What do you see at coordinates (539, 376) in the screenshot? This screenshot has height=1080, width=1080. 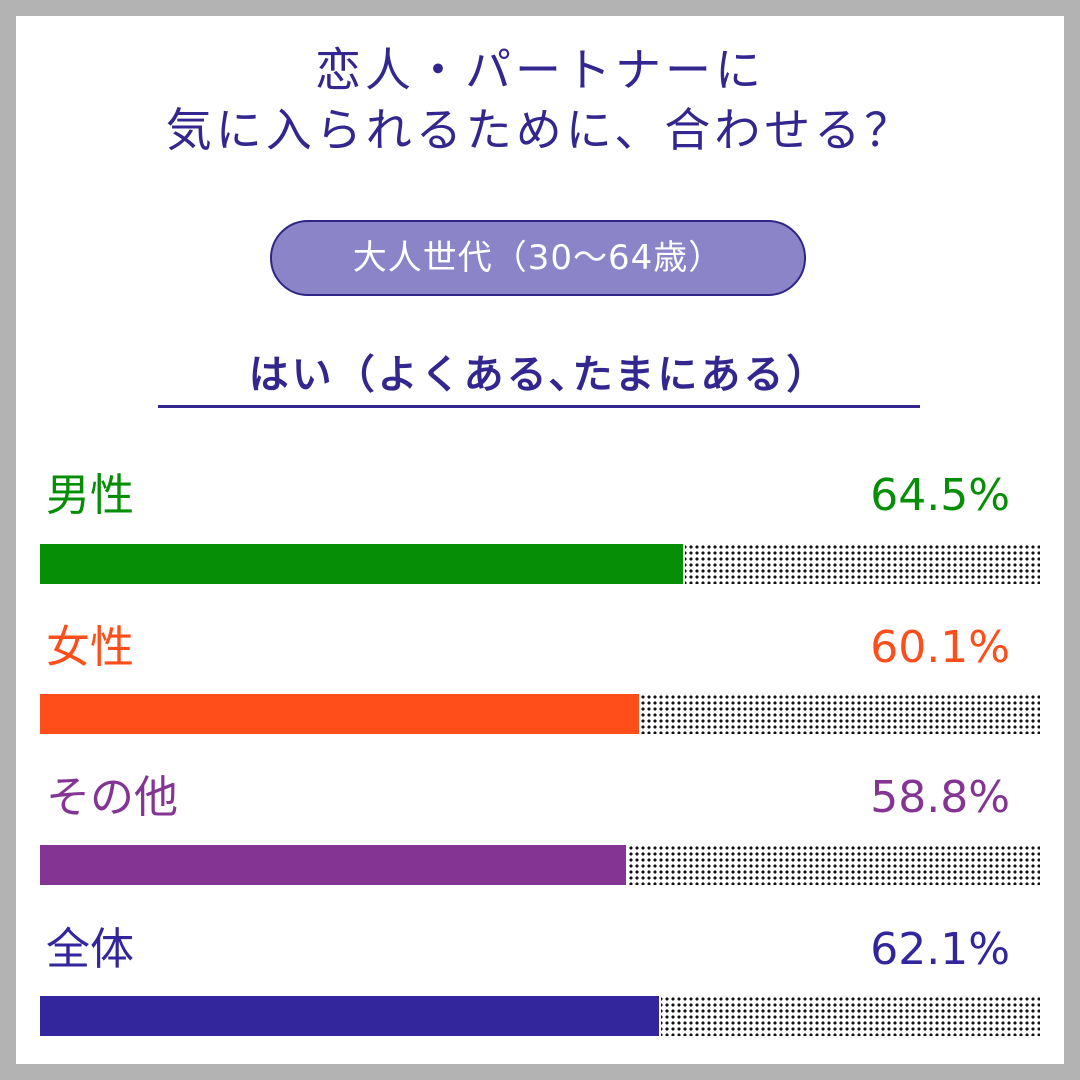 I see `answer-subtitle: はい（よくある､たまにある）` at bounding box center [539, 376].